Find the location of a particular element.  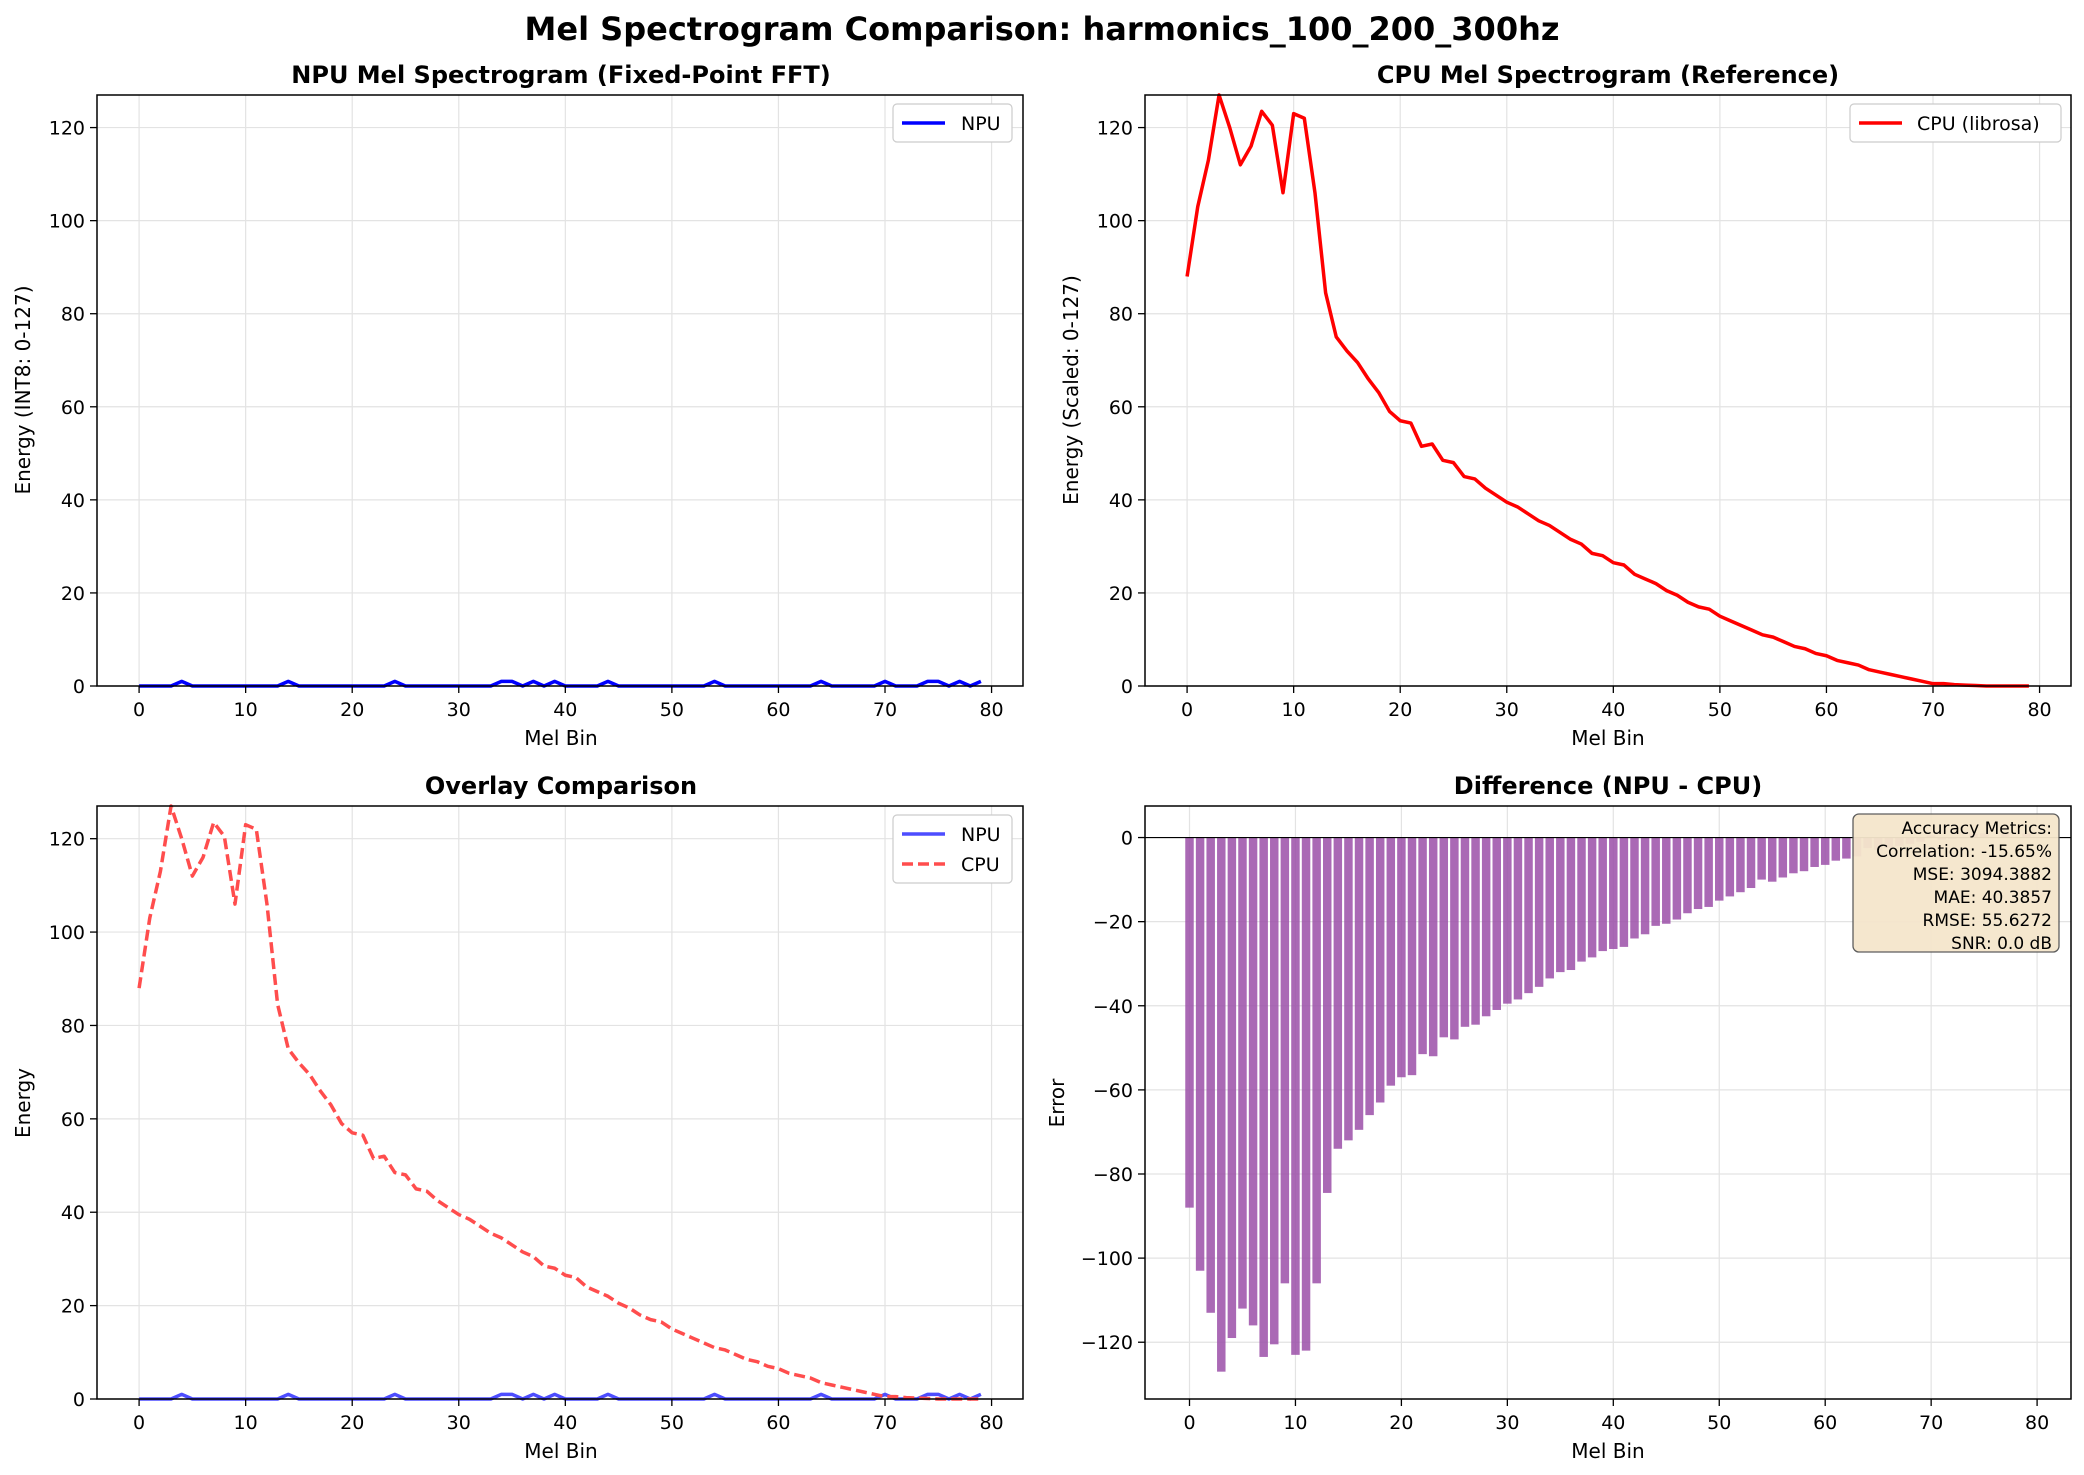

y-tick-label: −60 is located at coordinates (1113, 1091).